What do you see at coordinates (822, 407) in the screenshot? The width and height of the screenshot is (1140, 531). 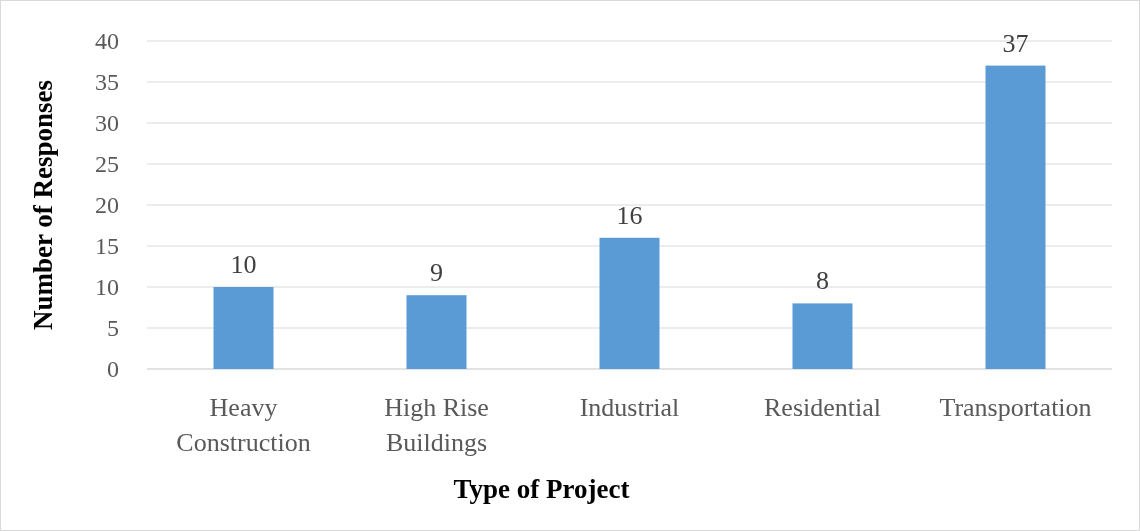 I see `x-tick-label: Residential` at bounding box center [822, 407].